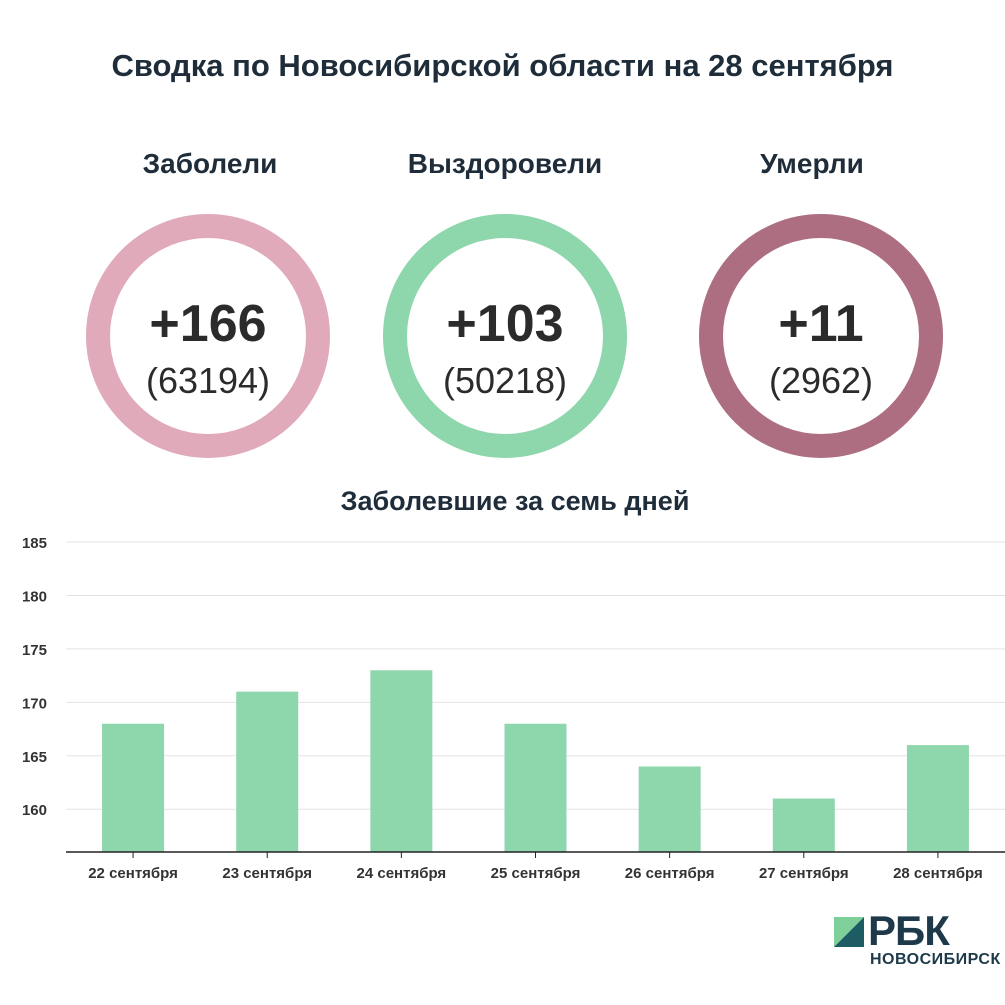 The width and height of the screenshot is (1005, 1005). What do you see at coordinates (34, 596) in the screenshot?
I see `y-tick-label: 180` at bounding box center [34, 596].